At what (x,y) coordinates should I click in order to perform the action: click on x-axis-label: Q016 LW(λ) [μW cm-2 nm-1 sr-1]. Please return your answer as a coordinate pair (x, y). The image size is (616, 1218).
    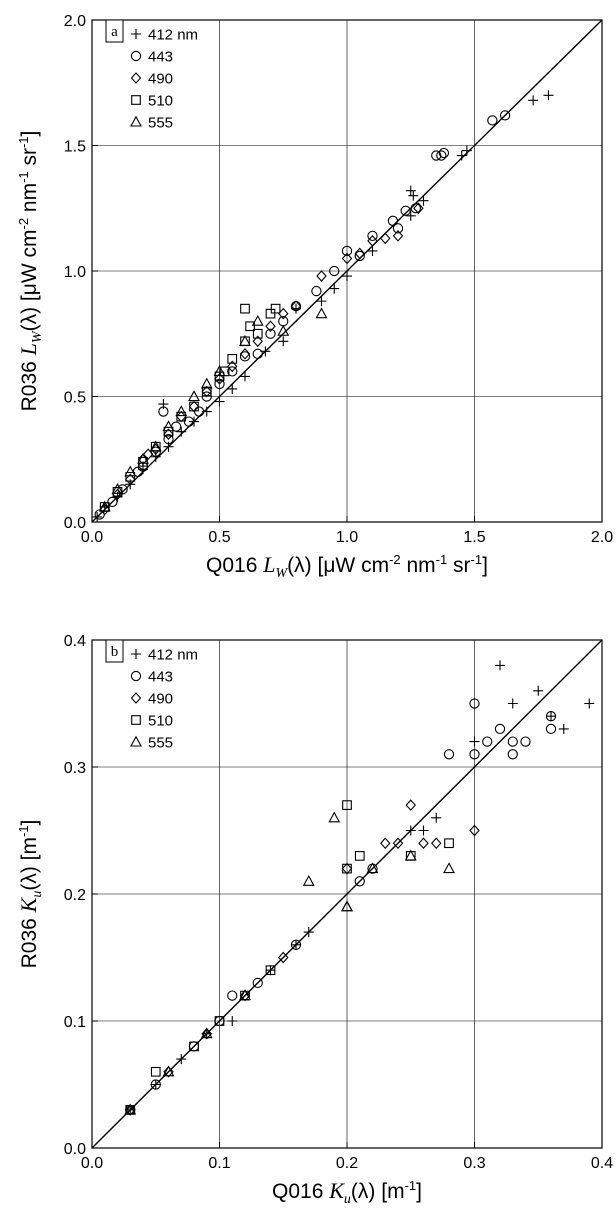
    Looking at the image, I should click on (347, 566).